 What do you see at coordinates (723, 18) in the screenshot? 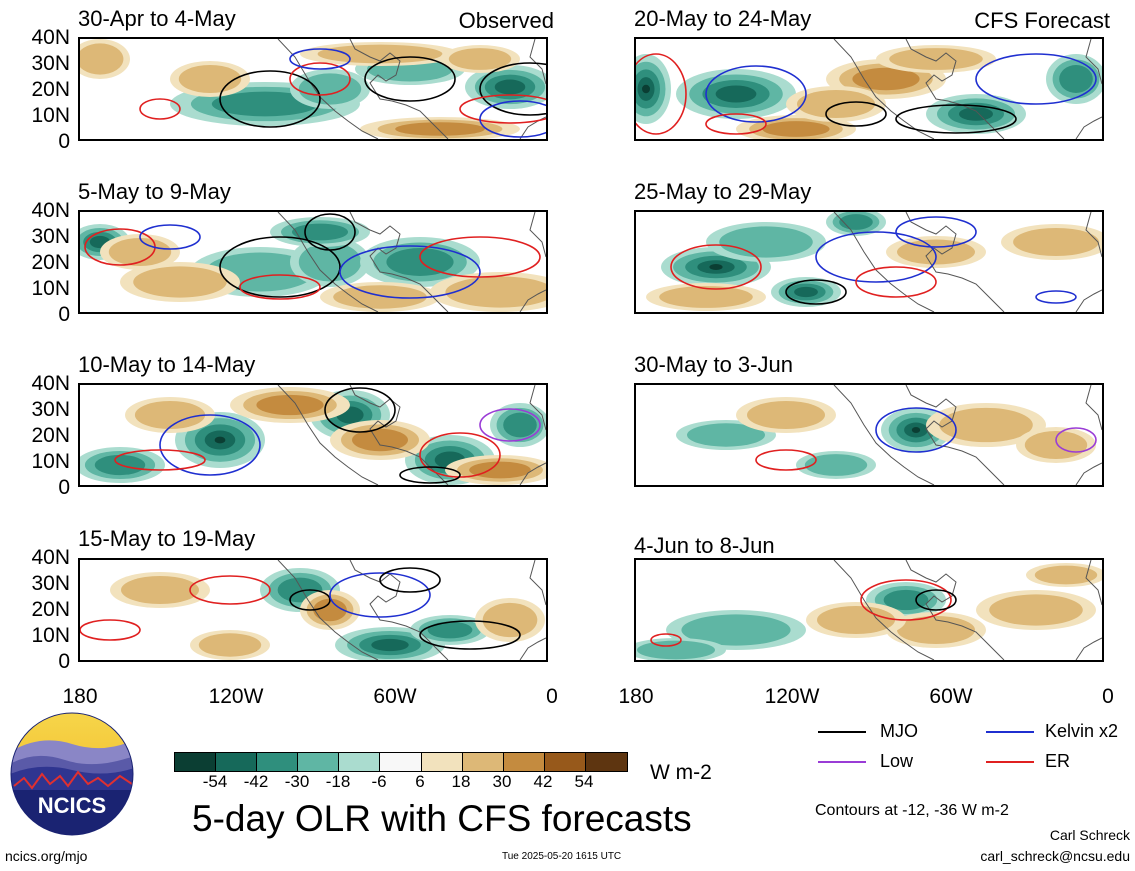
I see `panel-title: 20-May to 24-May` at bounding box center [723, 18].